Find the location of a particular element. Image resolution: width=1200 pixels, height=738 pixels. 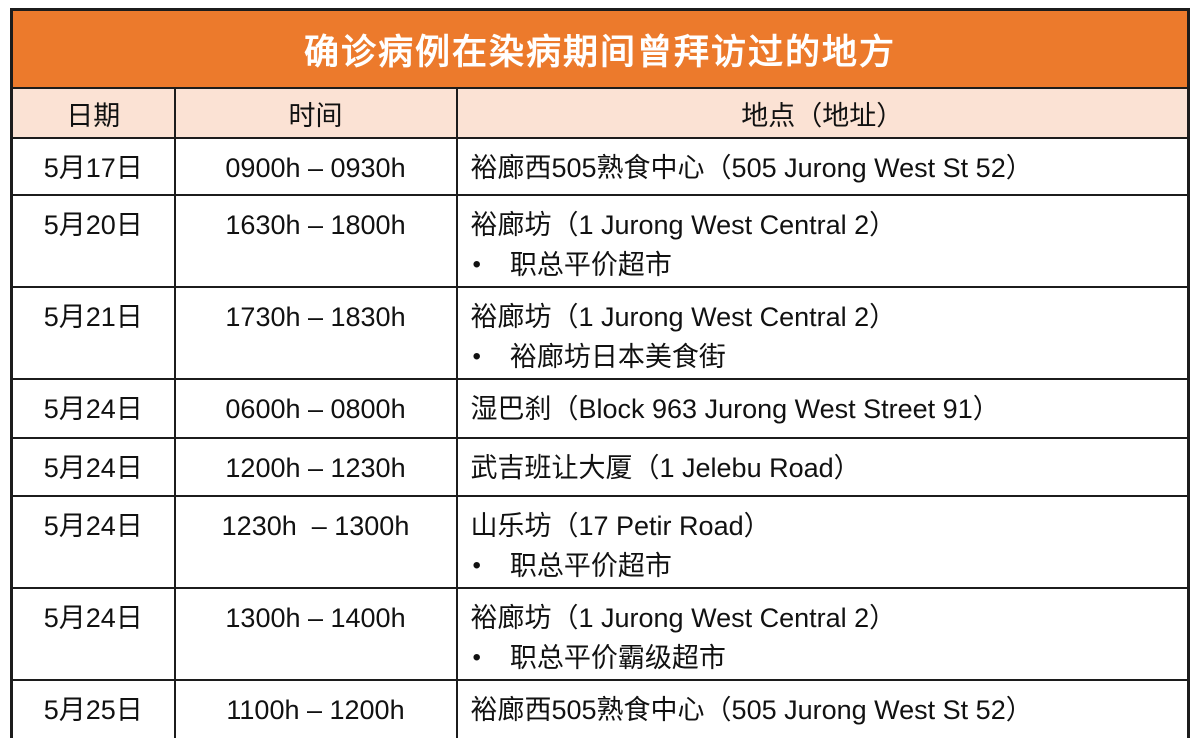

location-cell: 裕廊坊（1 Jurong West Central 2） • 职总平价超市 is located at coordinates (822, 241).